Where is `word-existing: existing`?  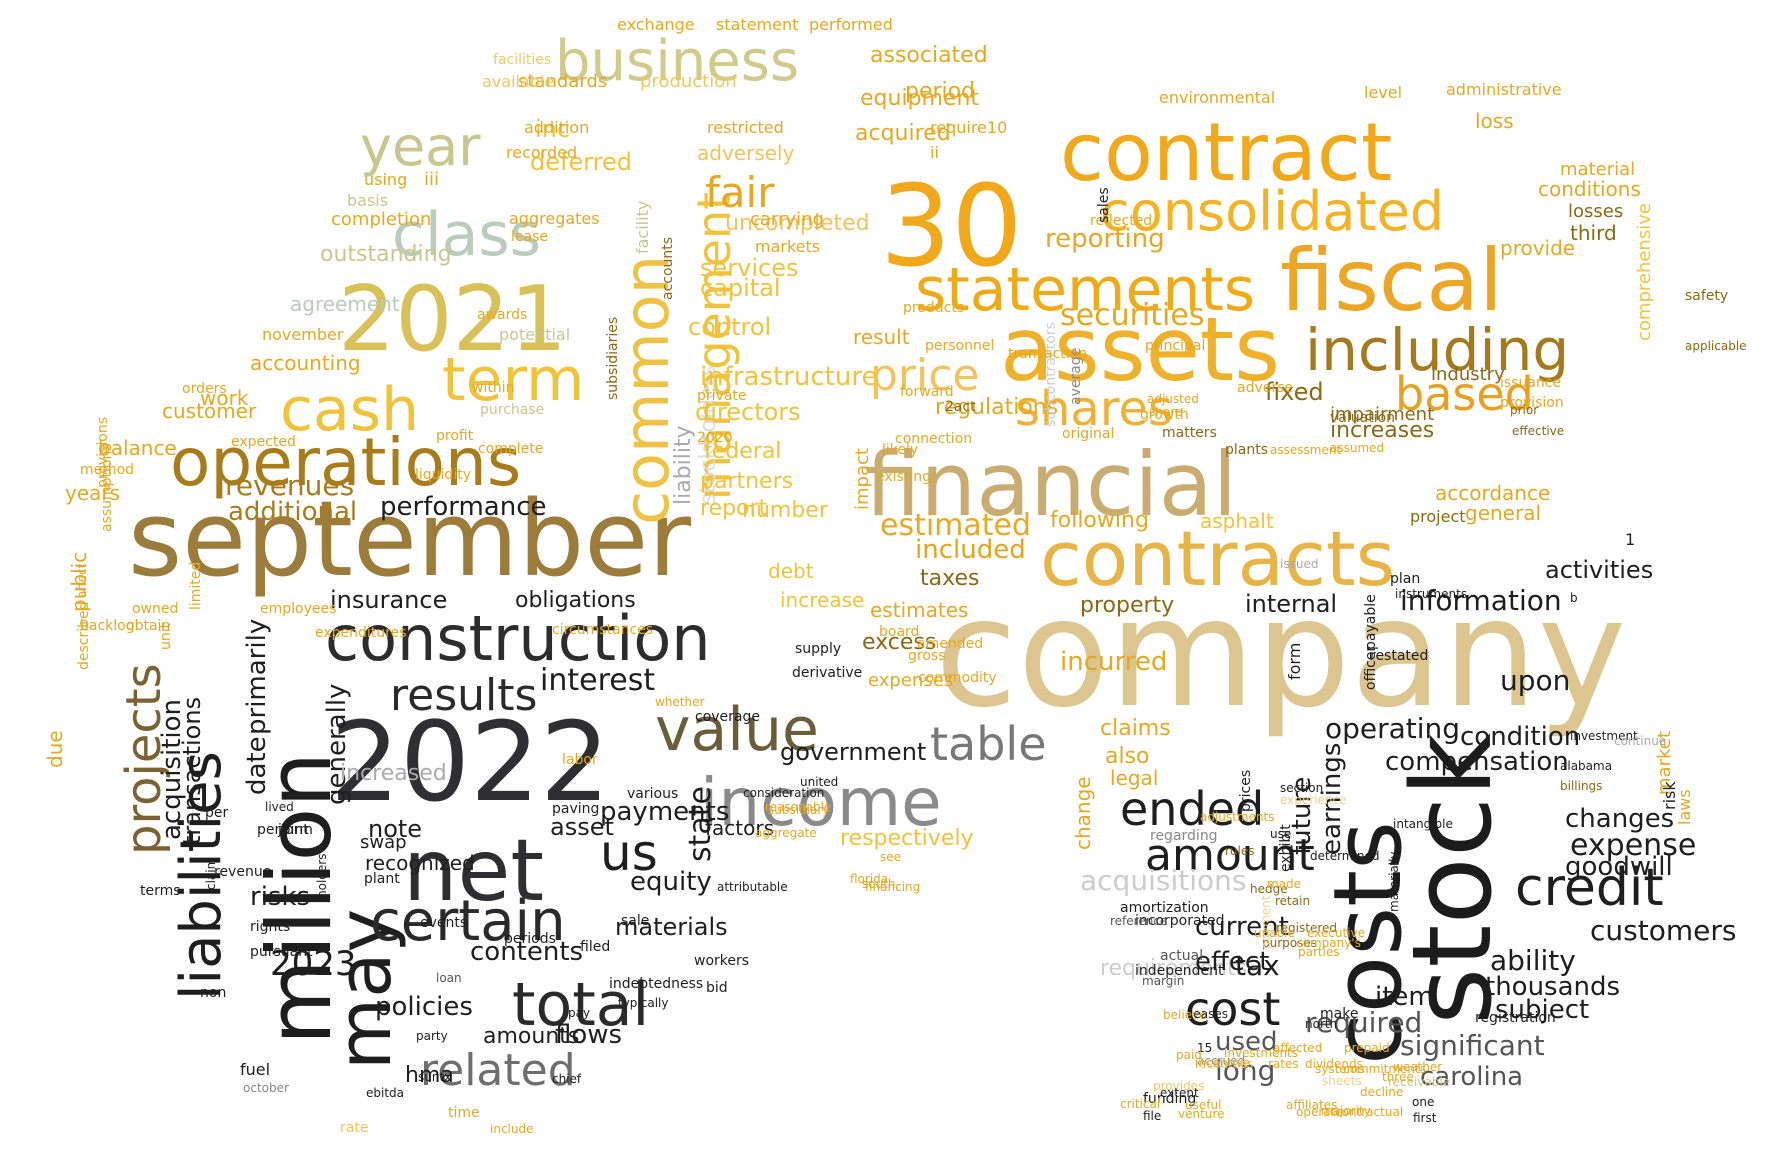 word-existing: existing is located at coordinates (903, 477).